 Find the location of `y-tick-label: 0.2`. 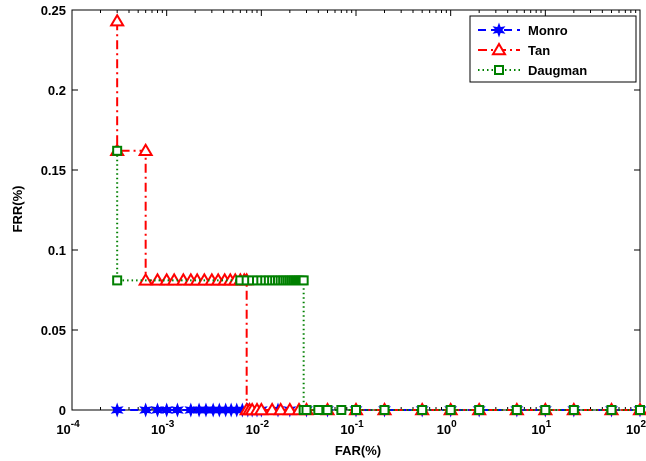

y-tick-label: 0.2 is located at coordinates (57, 90).